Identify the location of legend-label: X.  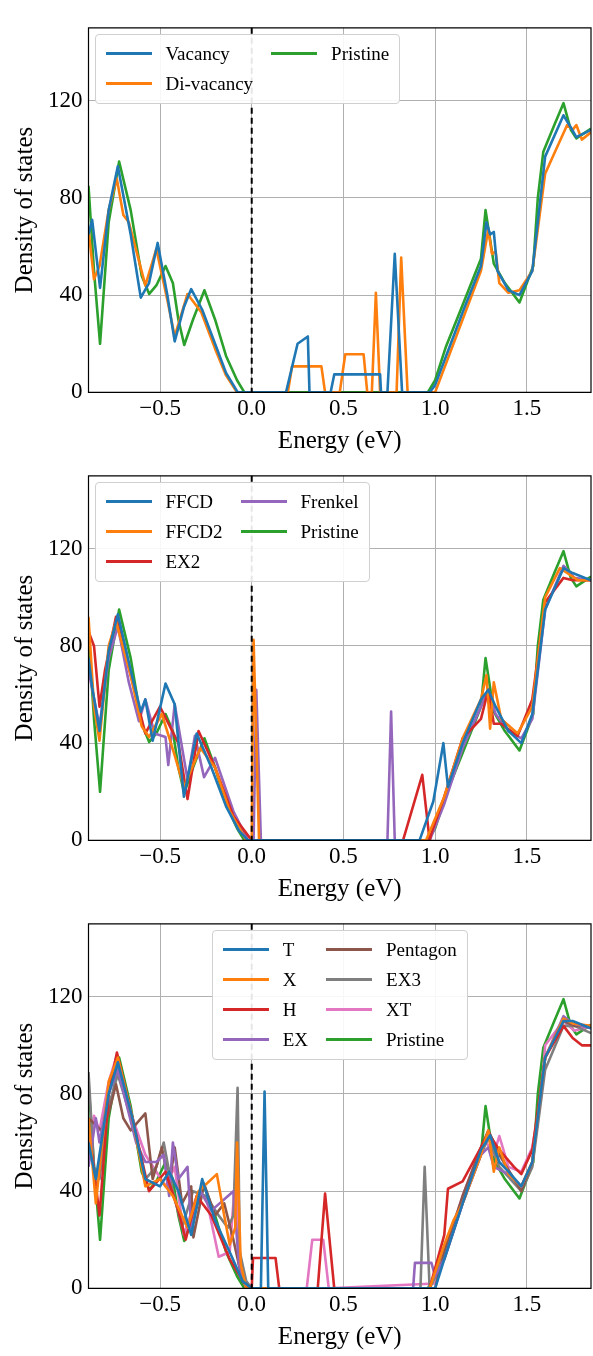
(289, 979).